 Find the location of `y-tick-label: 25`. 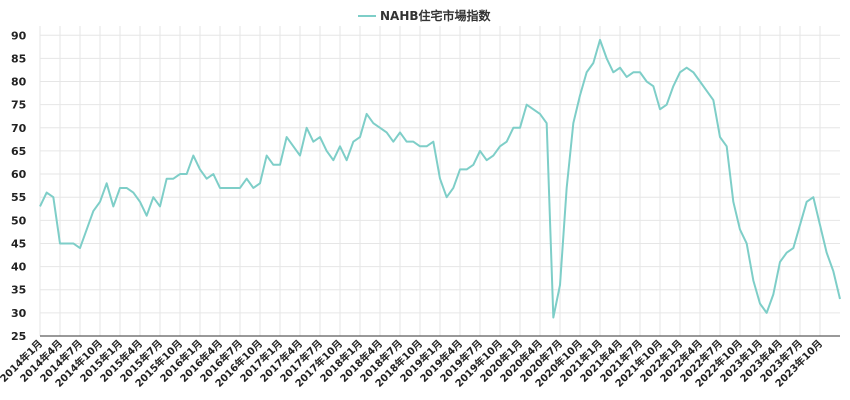

y-tick-label: 25 is located at coordinates (18, 336).